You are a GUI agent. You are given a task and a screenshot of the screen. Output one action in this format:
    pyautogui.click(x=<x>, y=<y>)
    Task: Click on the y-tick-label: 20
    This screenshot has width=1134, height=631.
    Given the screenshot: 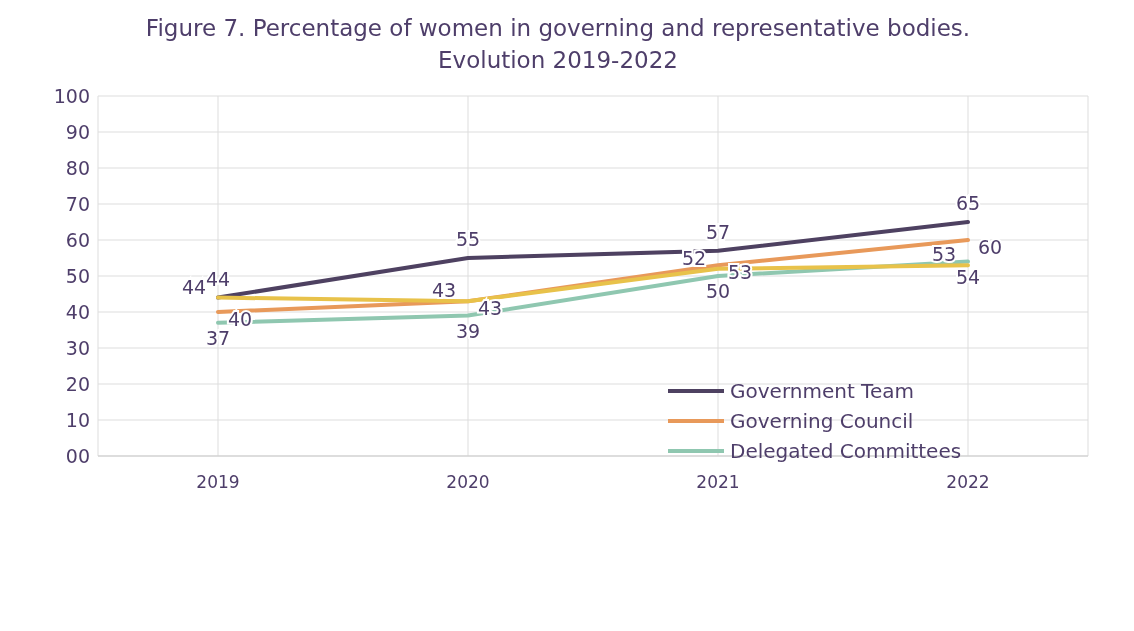 What is the action you would take?
    pyautogui.click(x=77, y=383)
    